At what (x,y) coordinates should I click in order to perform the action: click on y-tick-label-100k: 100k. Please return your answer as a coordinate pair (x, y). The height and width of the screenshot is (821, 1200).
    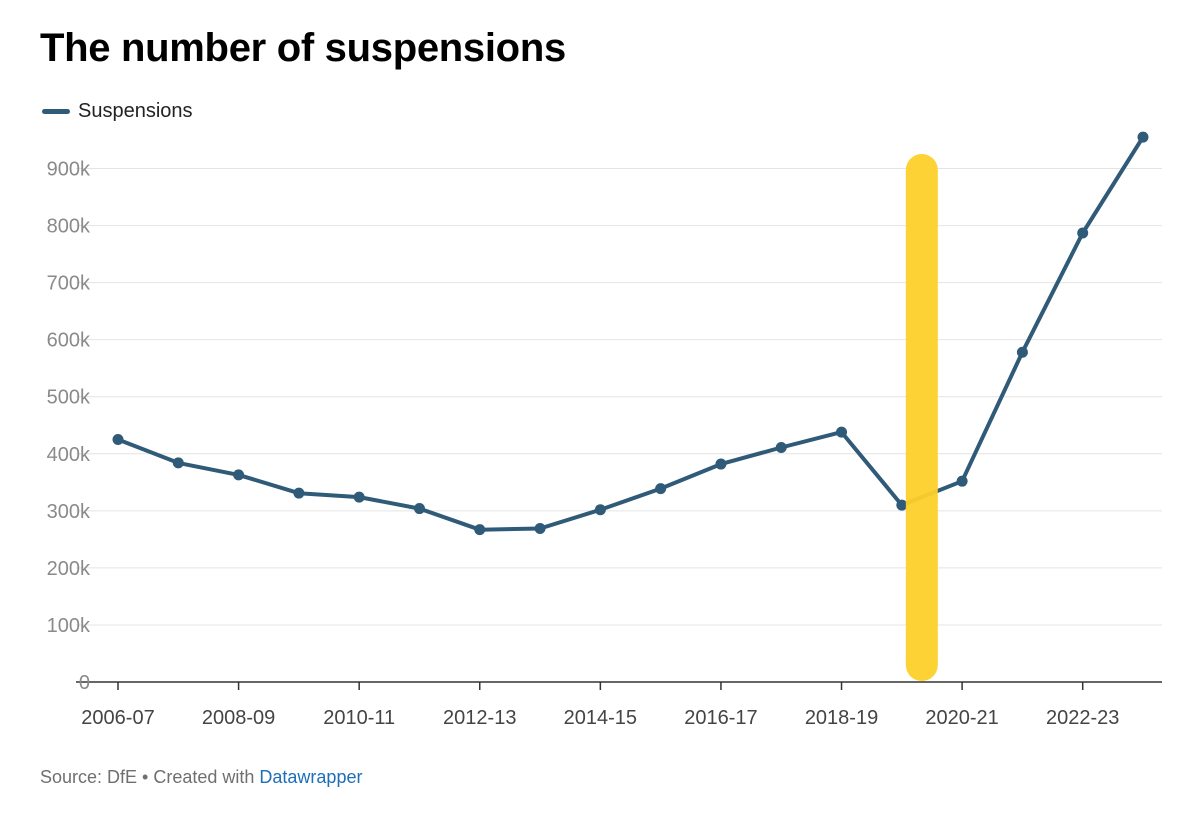
    Looking at the image, I should click on (69, 626).